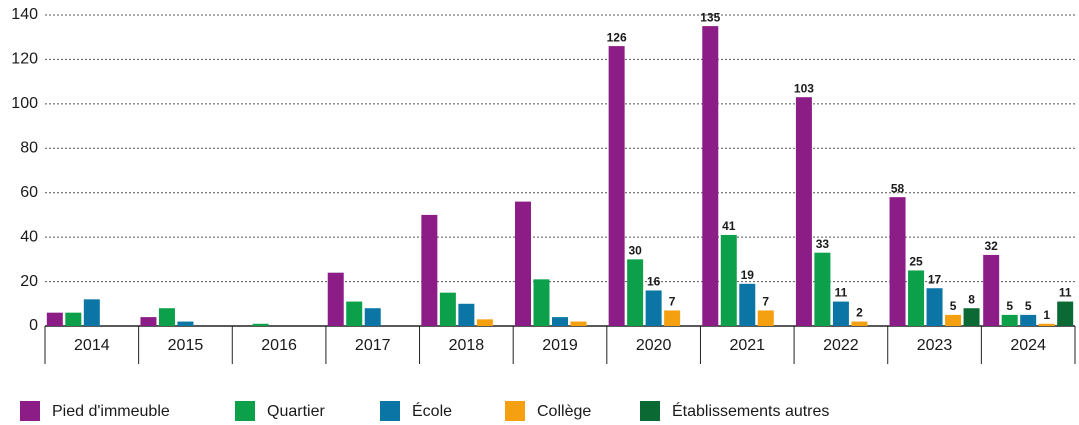  I want to click on legend-label: Quartier, so click(296, 411).